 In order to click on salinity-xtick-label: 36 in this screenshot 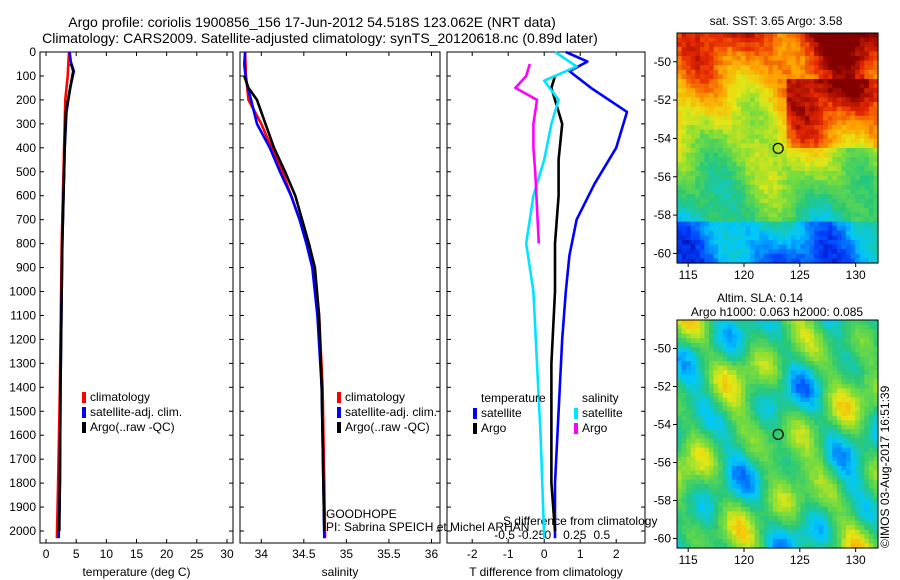, I will do `click(432, 554)`.